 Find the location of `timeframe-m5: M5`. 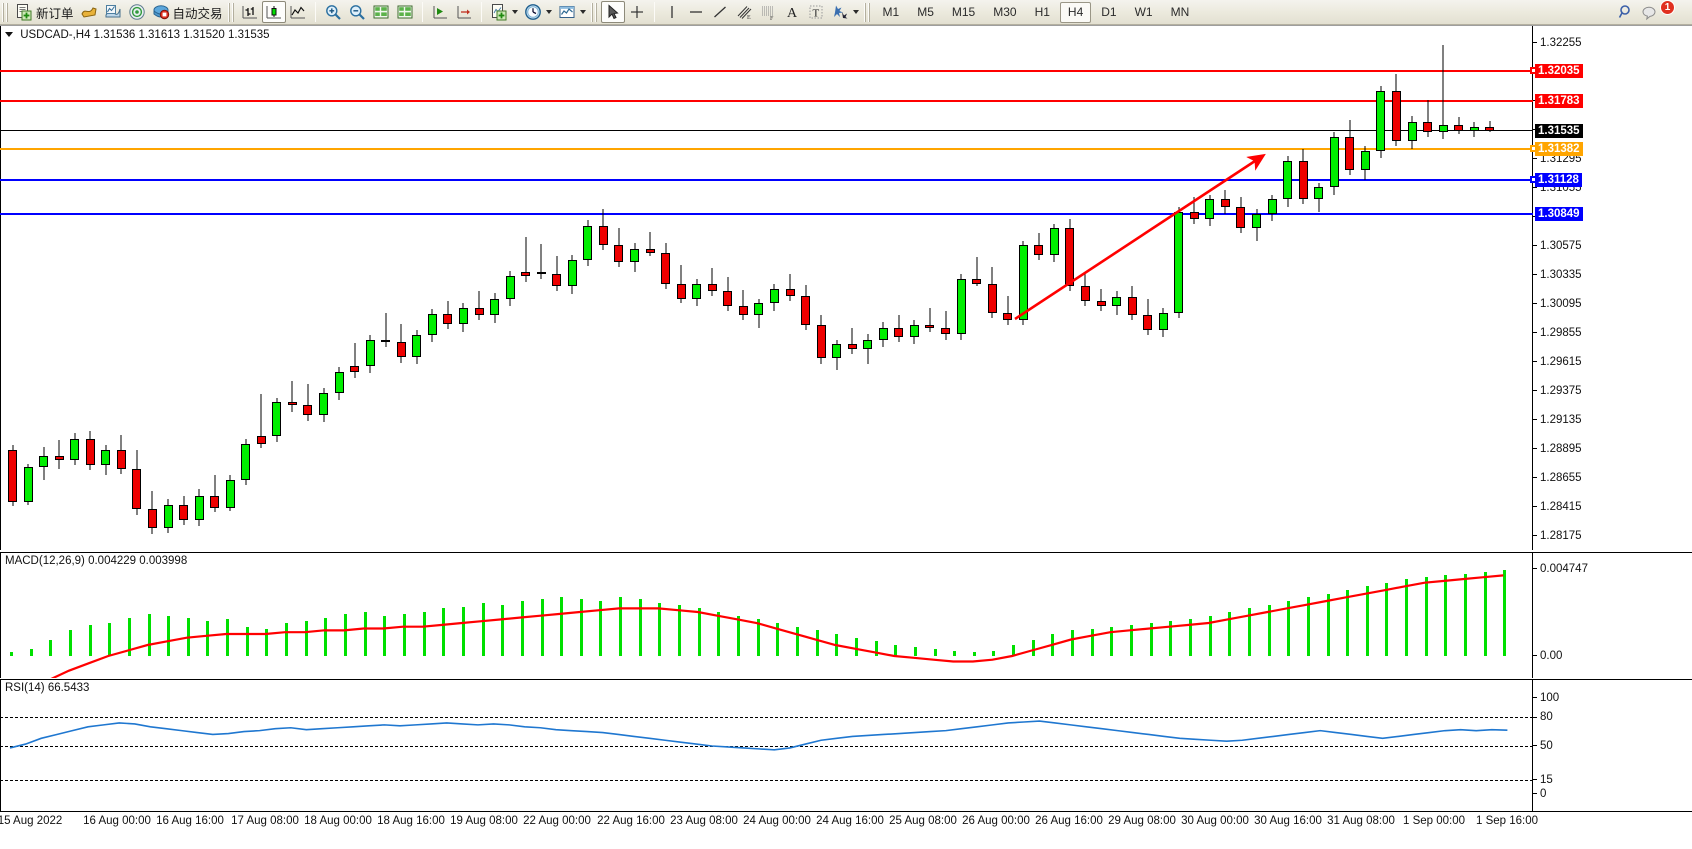

timeframe-m5: M5 is located at coordinates (925, 12).